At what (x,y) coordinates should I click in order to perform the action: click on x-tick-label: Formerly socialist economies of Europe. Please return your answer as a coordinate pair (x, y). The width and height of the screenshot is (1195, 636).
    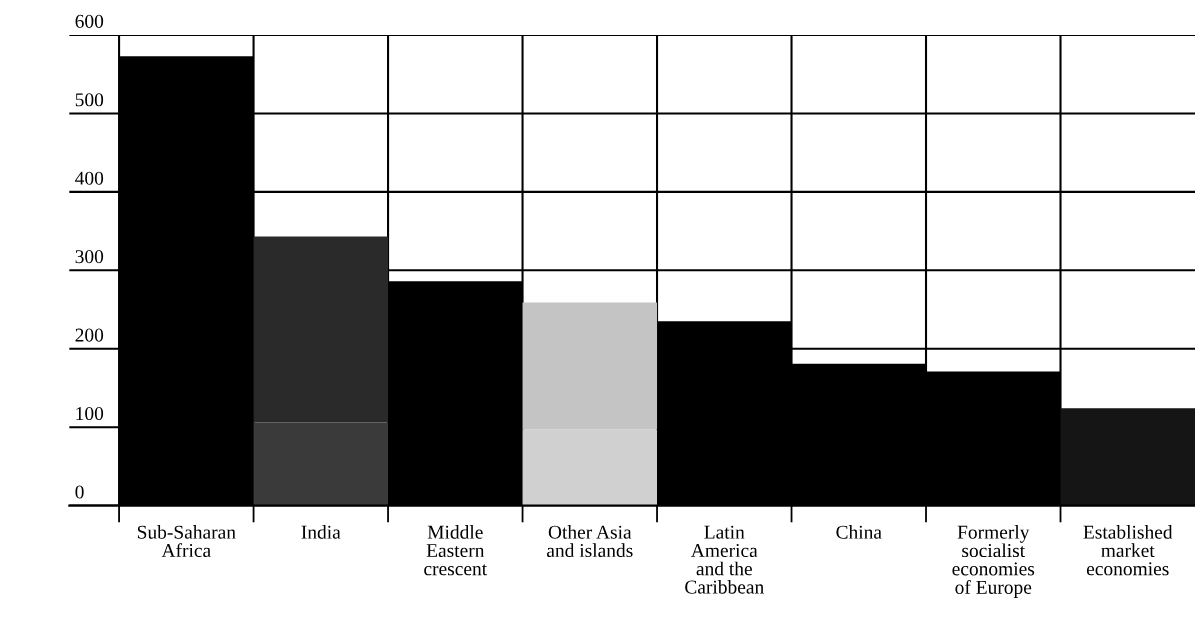
    Looking at the image, I should click on (993, 561).